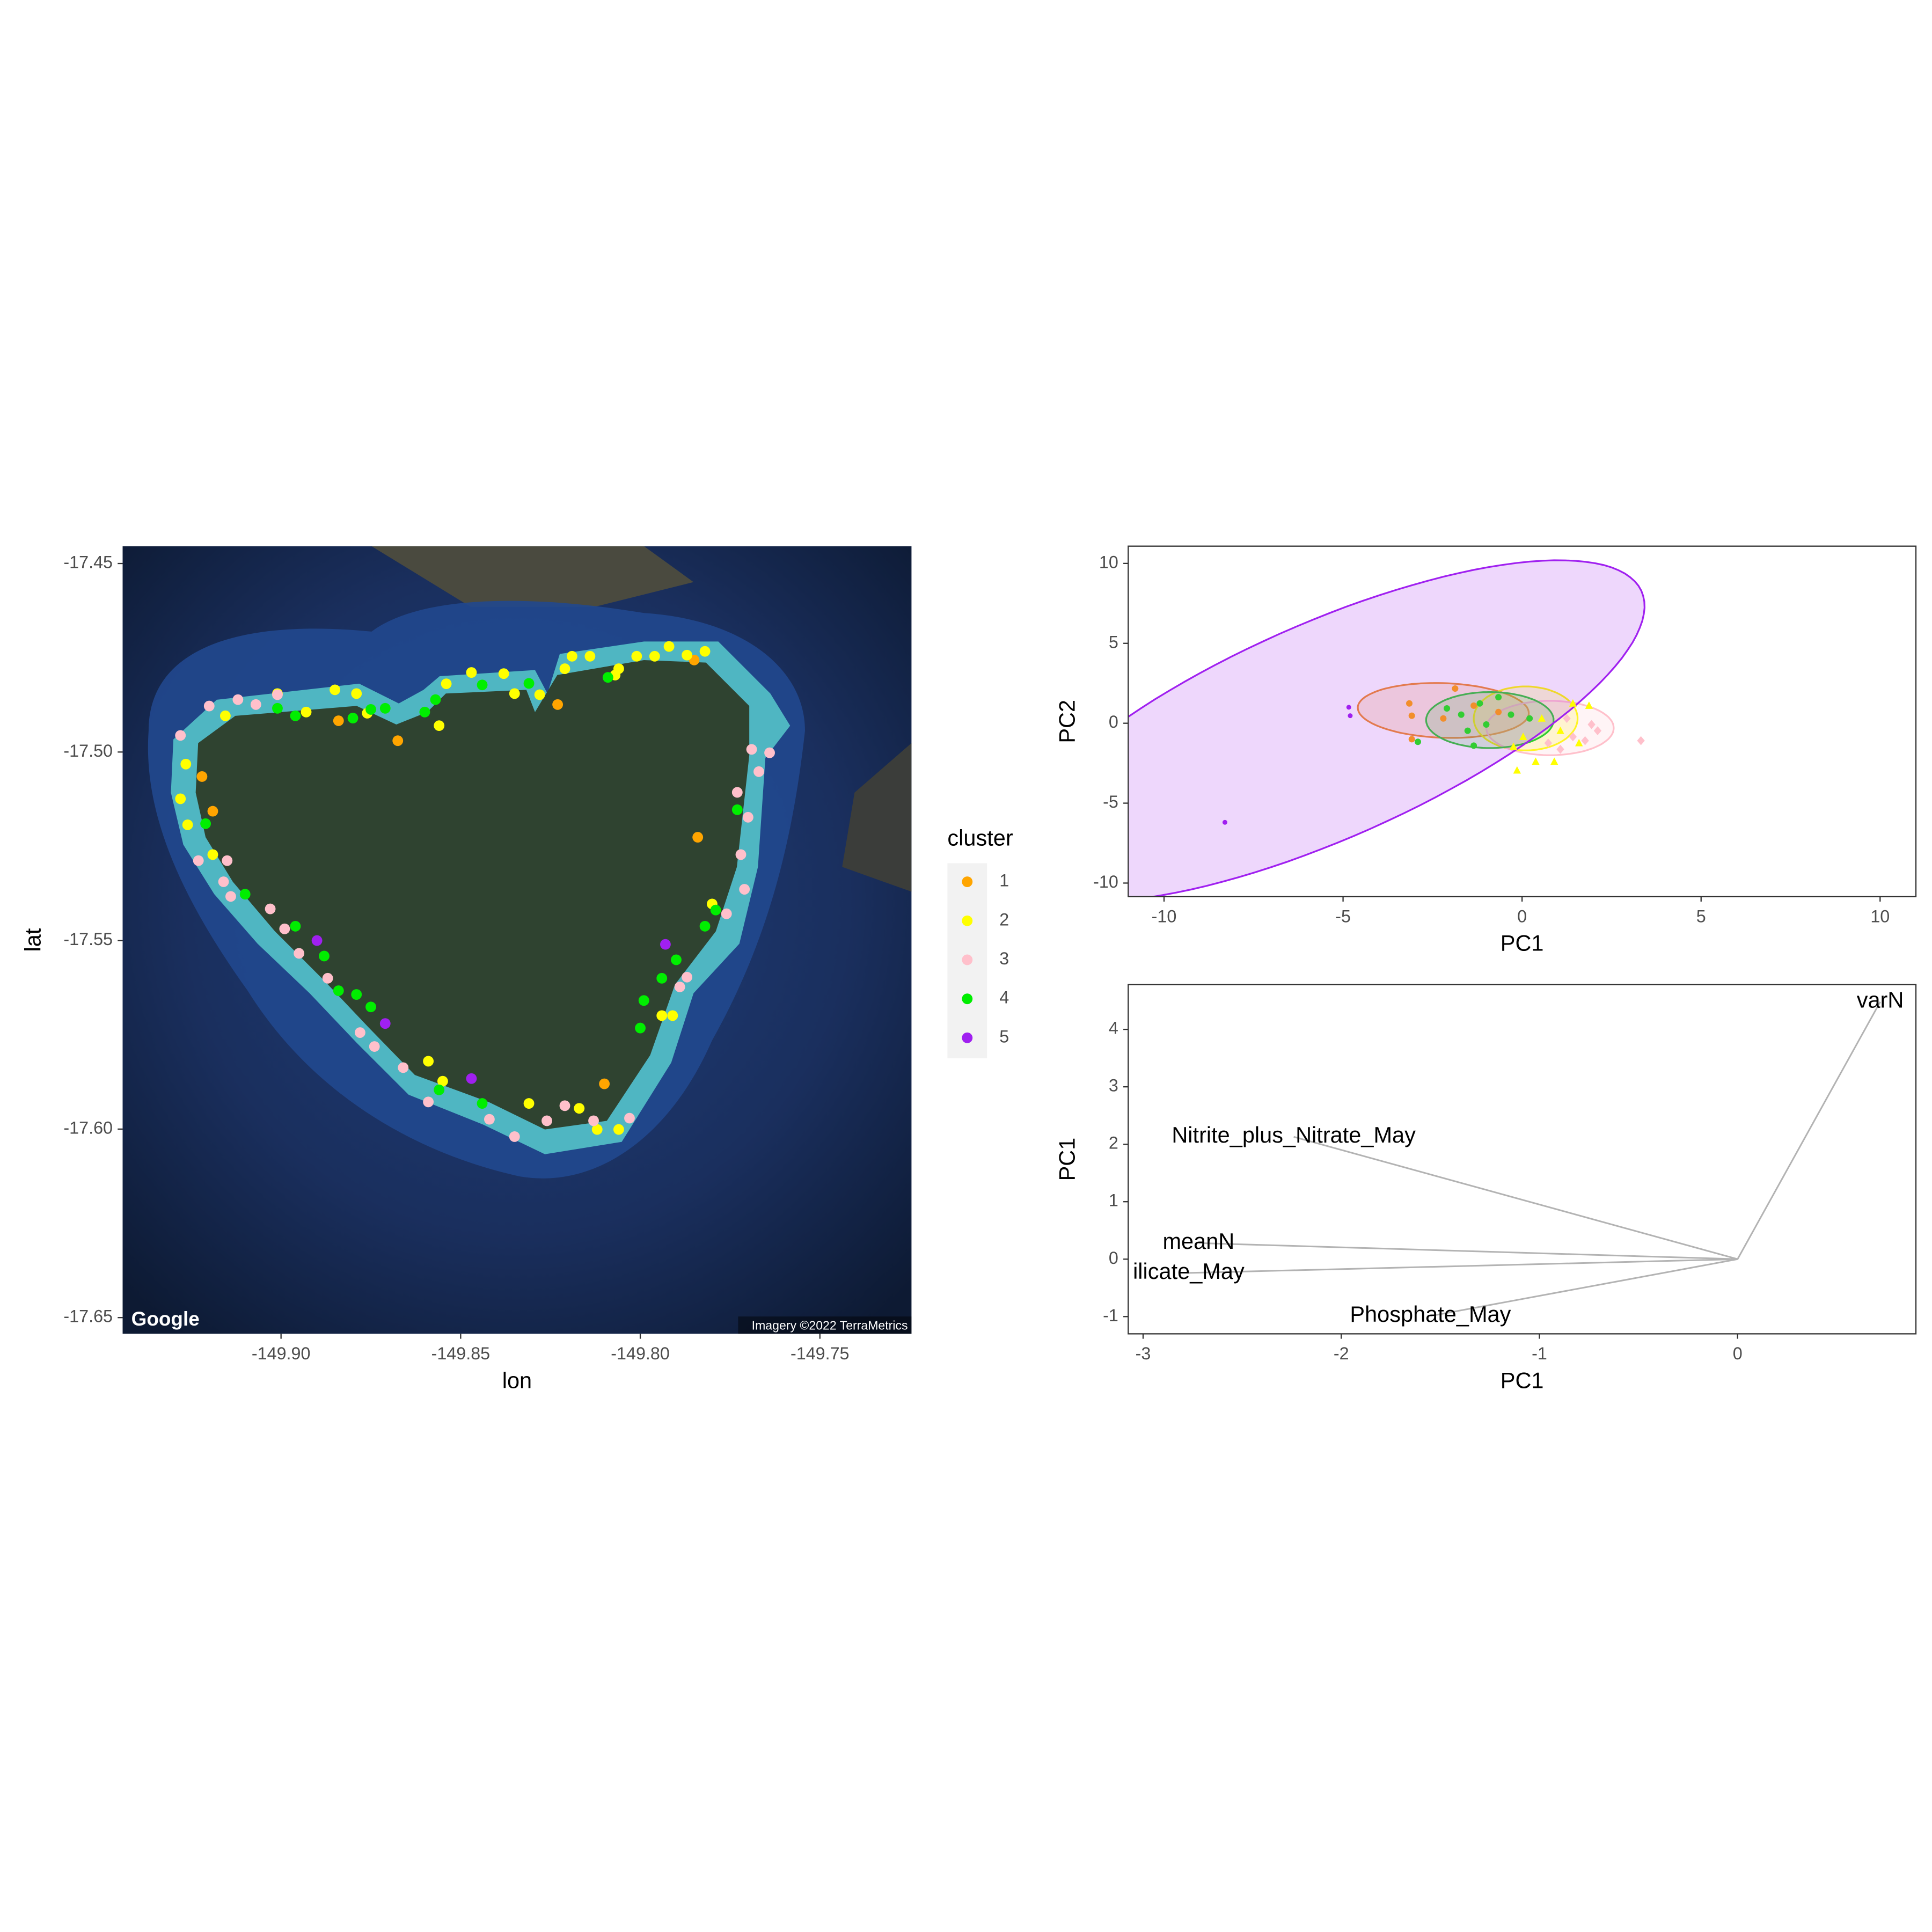  What do you see at coordinates (1880, 1000) in the screenshot?
I see `loading-label: varN` at bounding box center [1880, 1000].